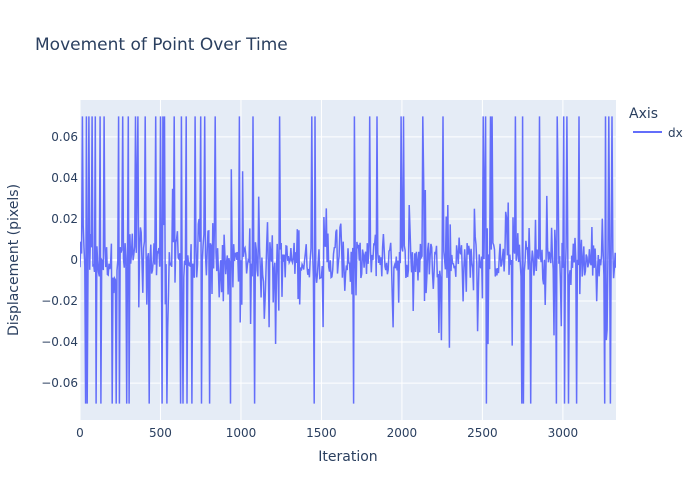  Describe the element at coordinates (643, 114) in the screenshot. I see `legend-title: Axis` at that location.